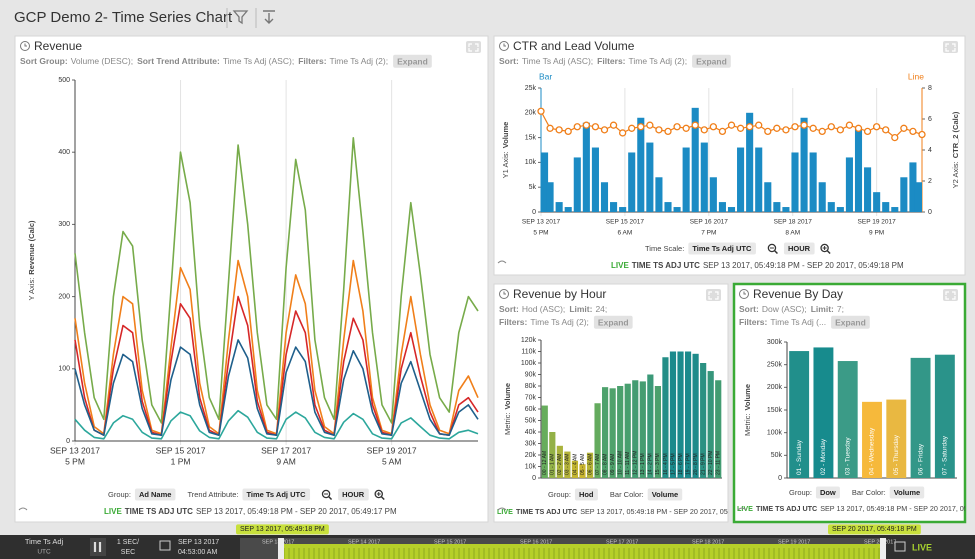 Image resolution: width=975 pixels, height=559 pixels. What do you see at coordinates (580, 309) in the screenshot?
I see `meta-label: Limit:` at bounding box center [580, 309].